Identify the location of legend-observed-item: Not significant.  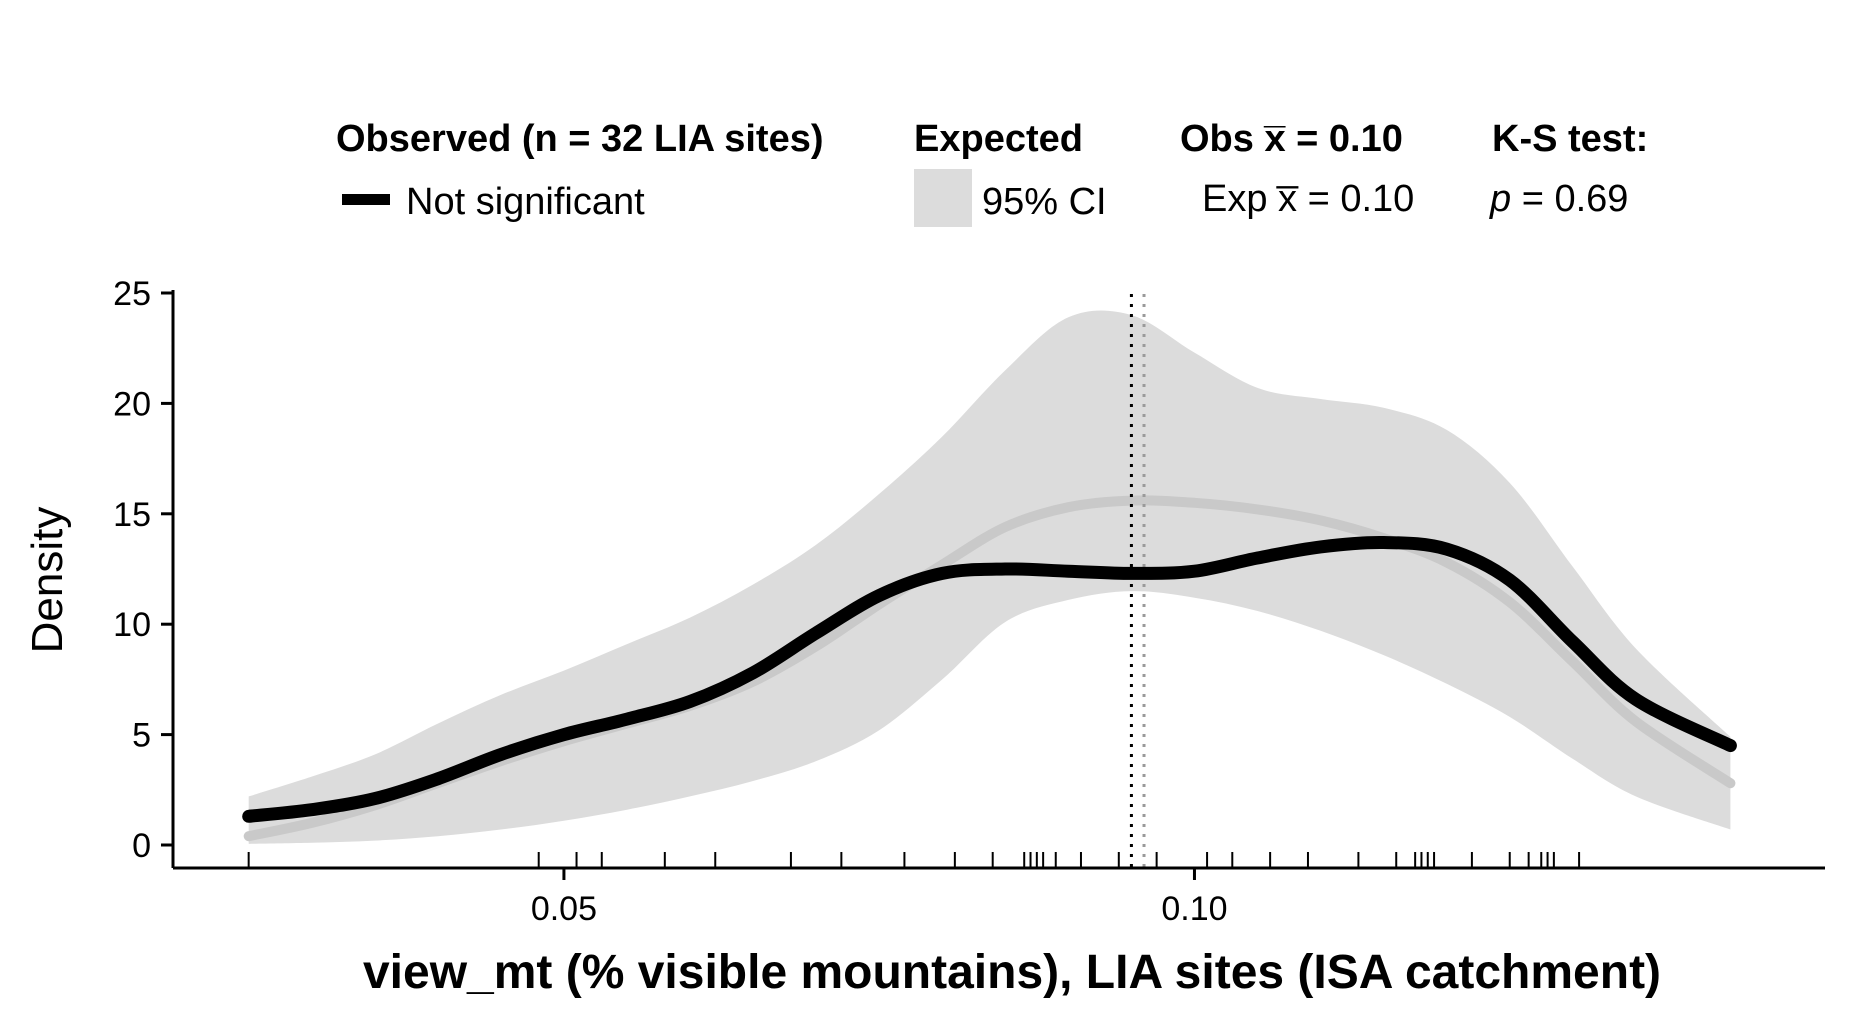
(525, 202).